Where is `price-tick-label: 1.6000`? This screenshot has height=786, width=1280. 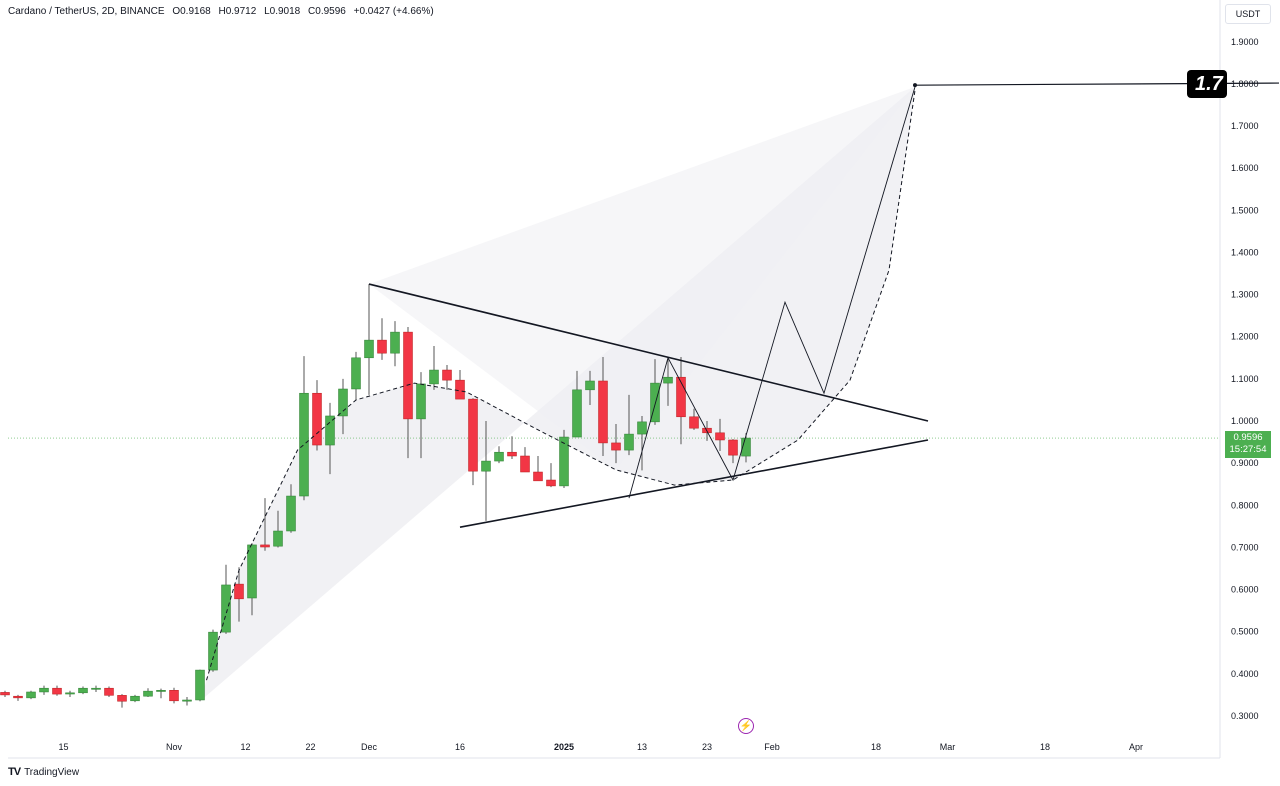
price-tick-label: 1.6000 is located at coordinates (1245, 168).